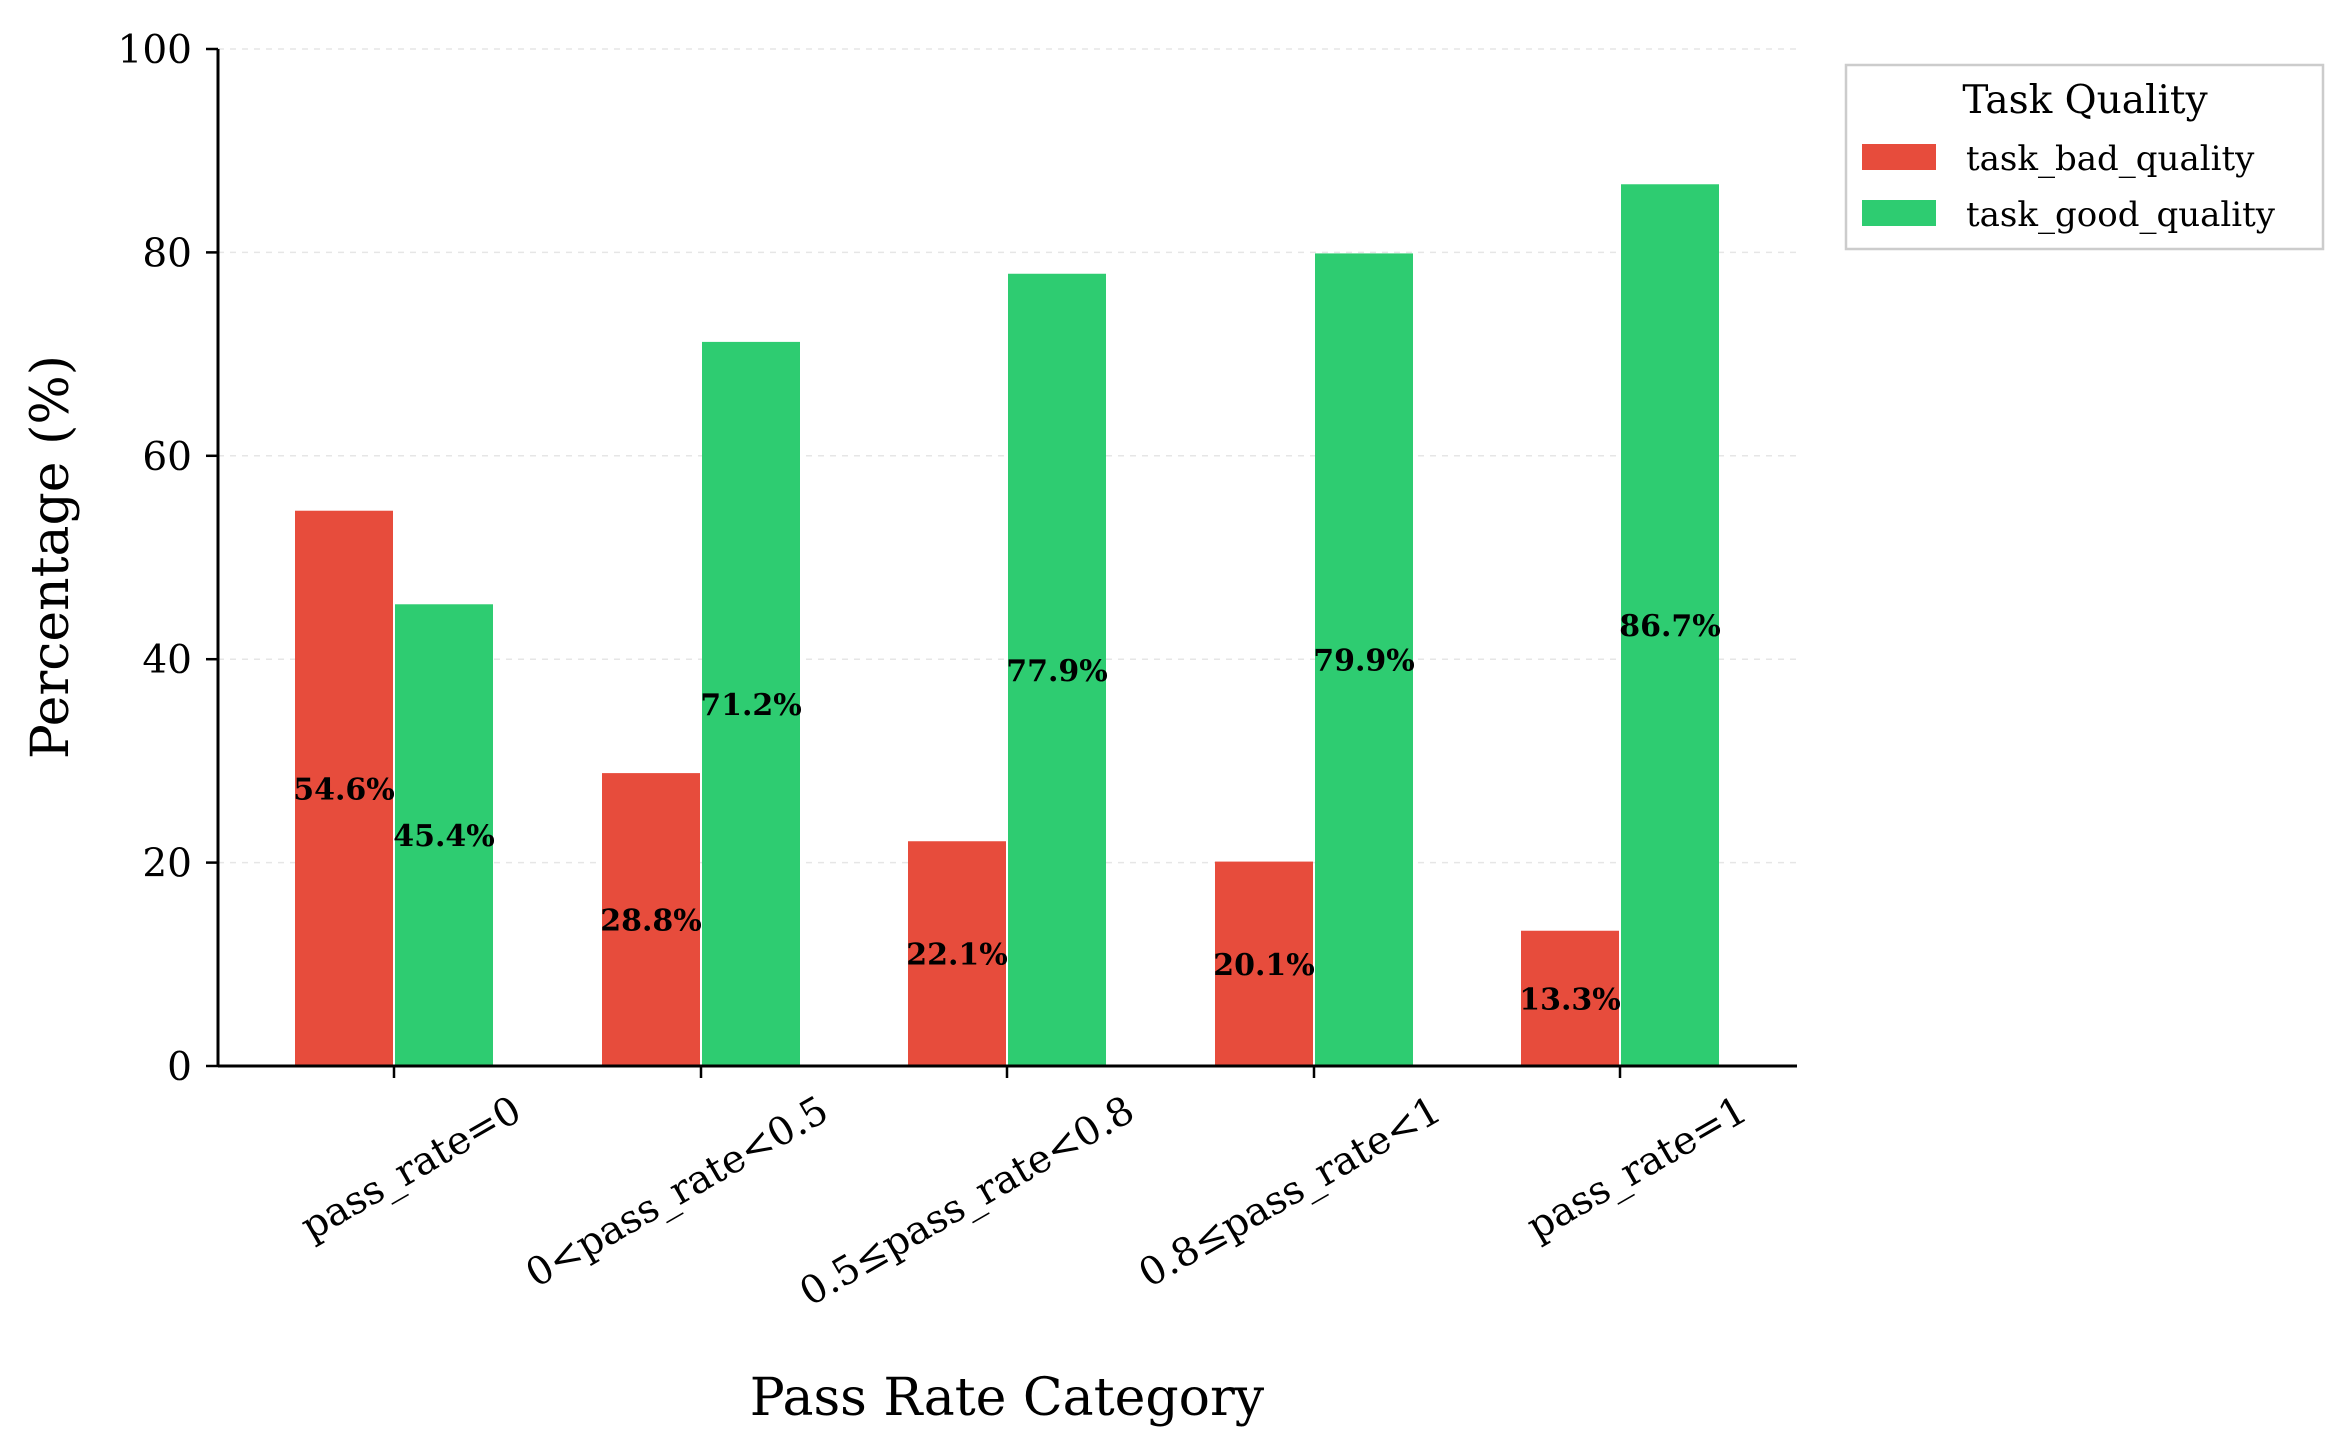 This screenshot has height=1452, width=2346. Describe the element at coordinates (167, 253) in the screenshot. I see `y-tick-label: 80` at that location.